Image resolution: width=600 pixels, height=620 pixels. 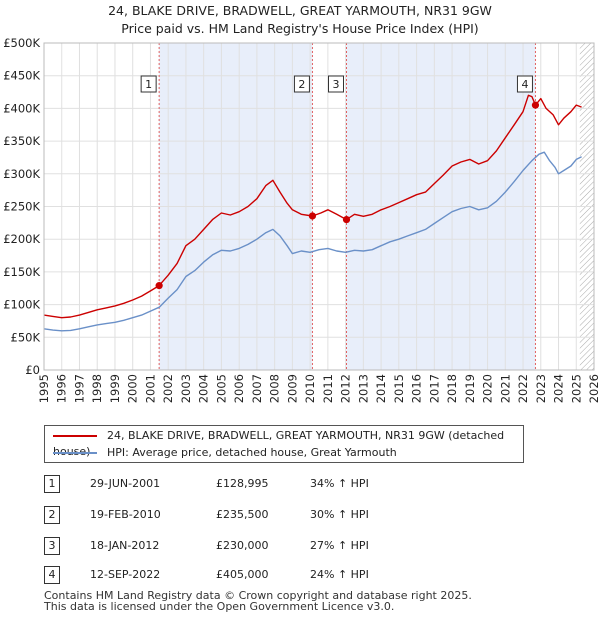 What do you see at coordinates (97, 388) in the screenshot?
I see `x-tick-label: 1998` at bounding box center [97, 388].